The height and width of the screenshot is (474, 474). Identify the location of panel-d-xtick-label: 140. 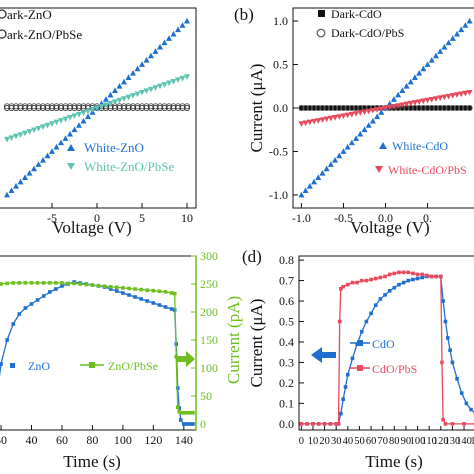
(464, 441).